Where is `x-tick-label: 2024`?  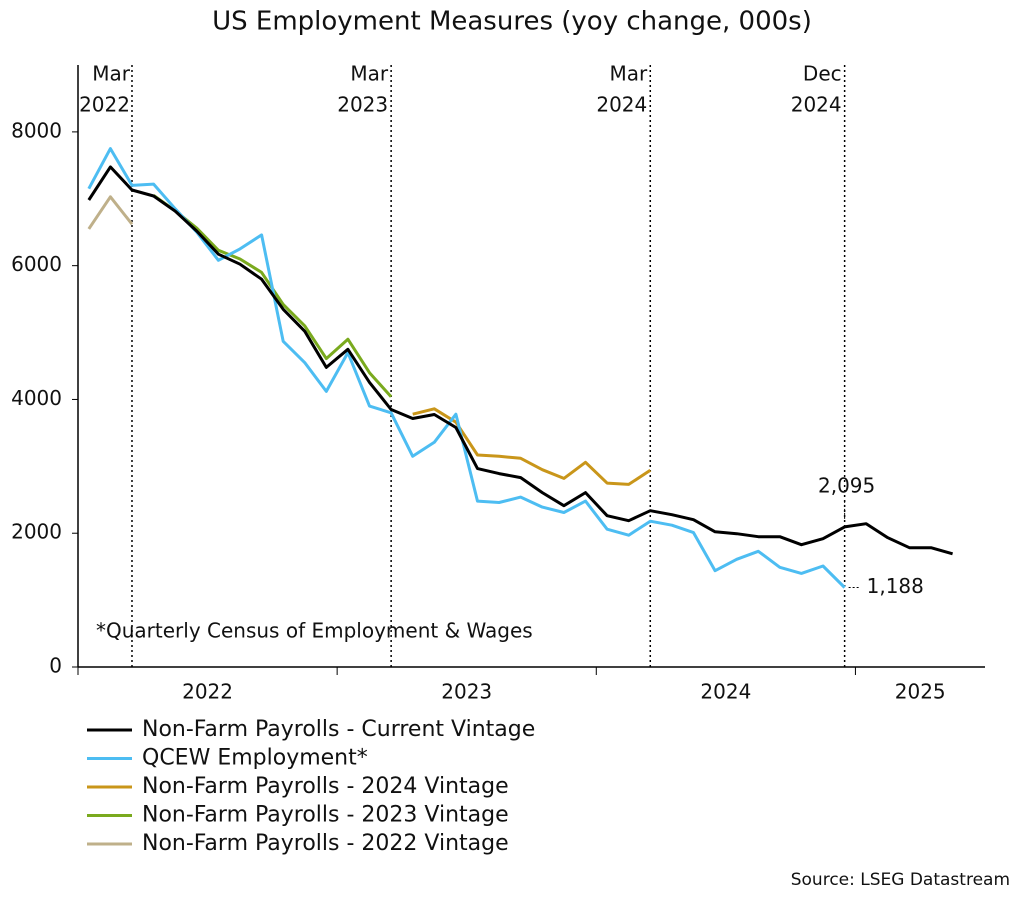 x-tick-label: 2024 is located at coordinates (725, 692).